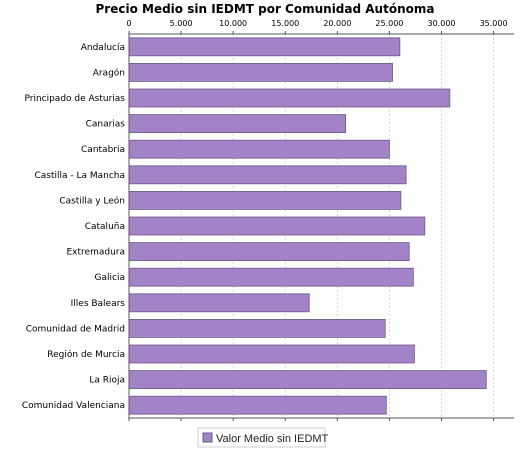 The image size is (525, 450). Describe the element at coordinates (285, 23) in the screenshot. I see `x-tick-label-top: 15.000` at that location.